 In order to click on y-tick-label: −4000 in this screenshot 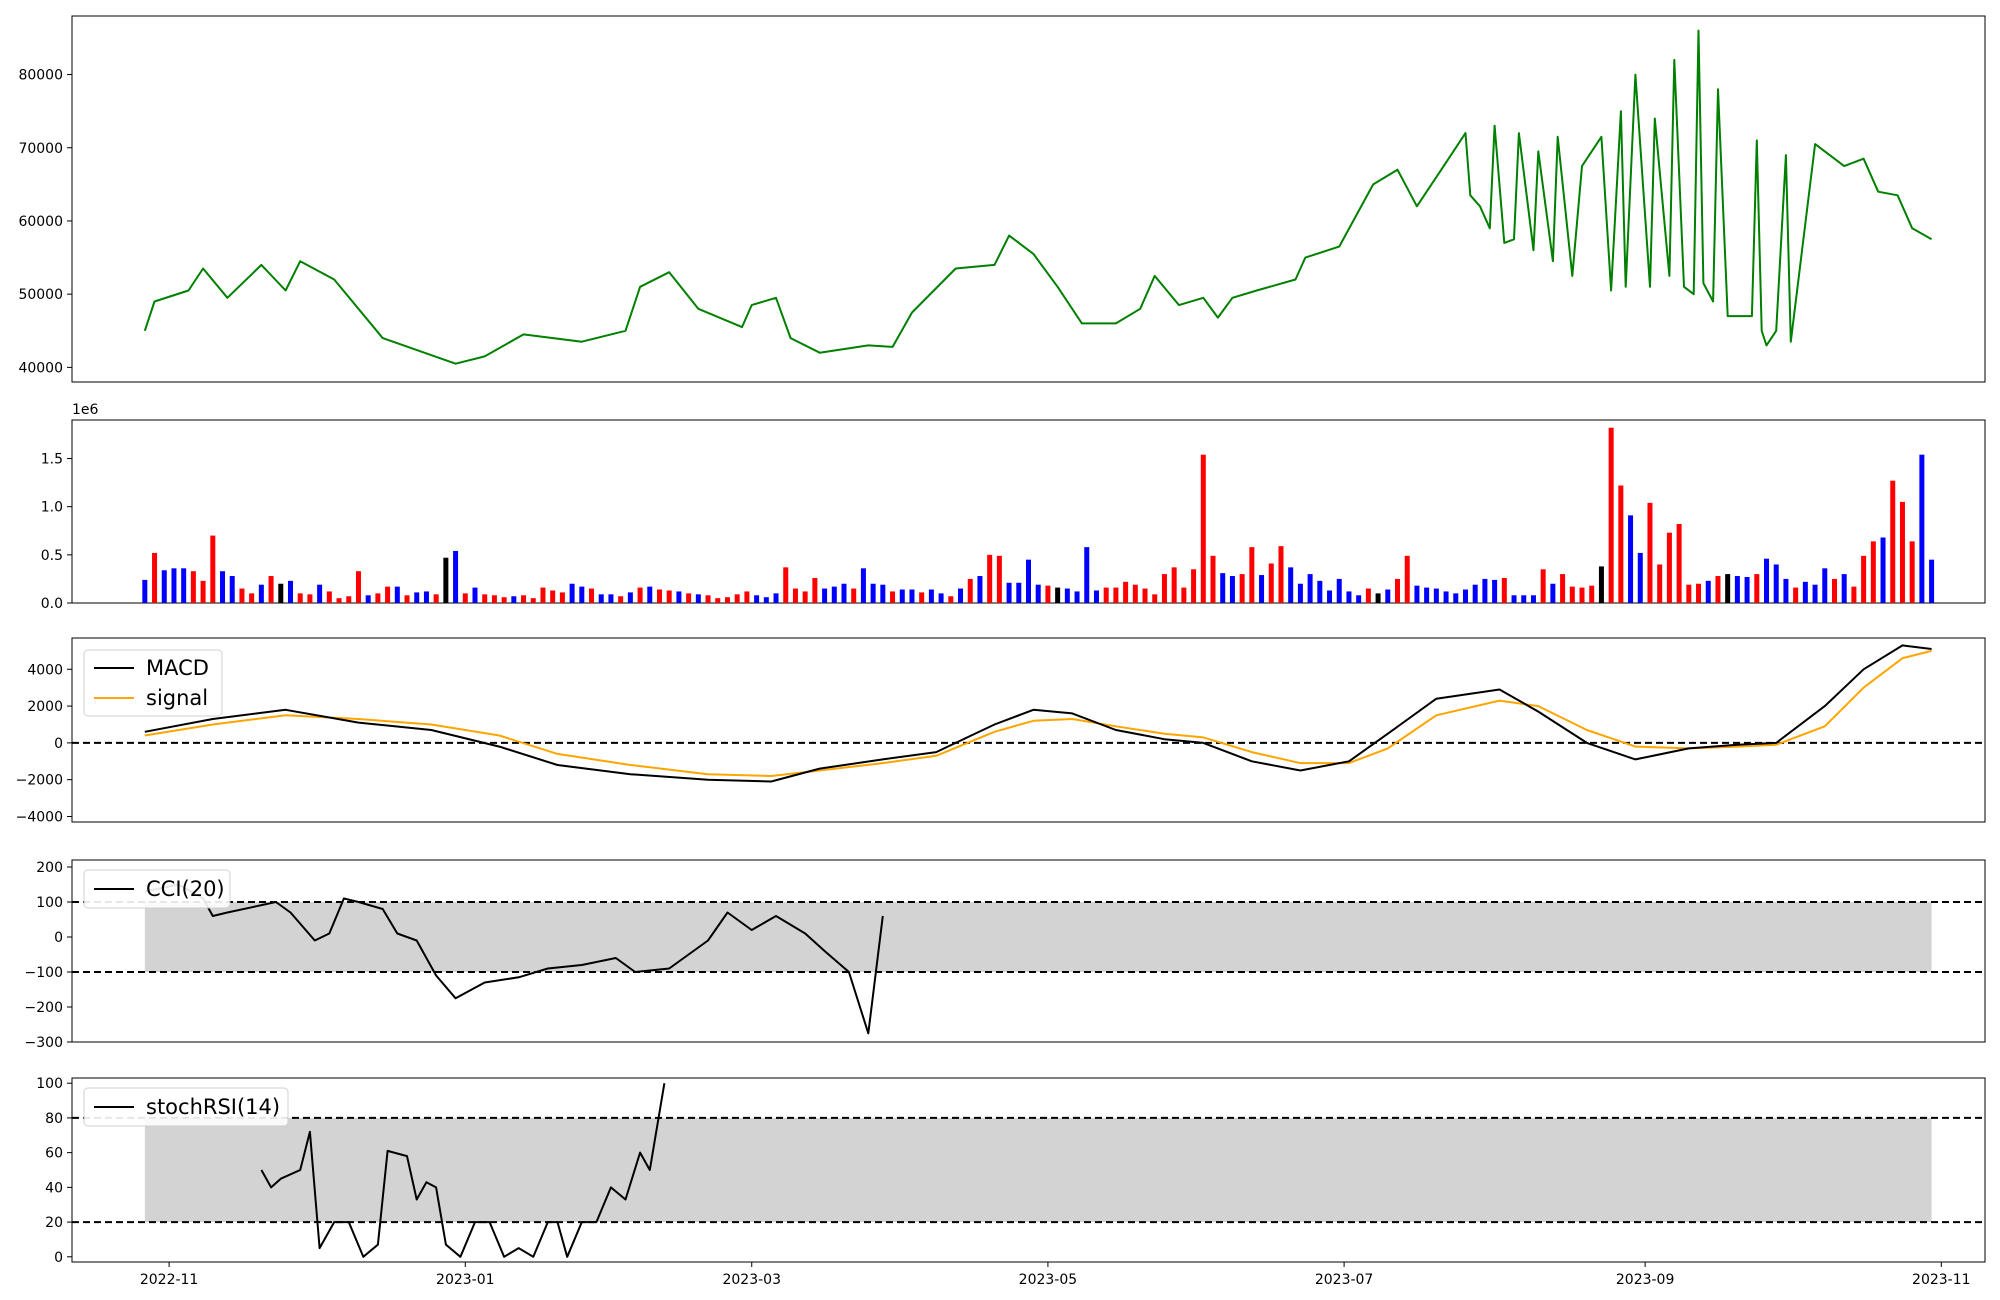, I will do `click(39, 817)`.